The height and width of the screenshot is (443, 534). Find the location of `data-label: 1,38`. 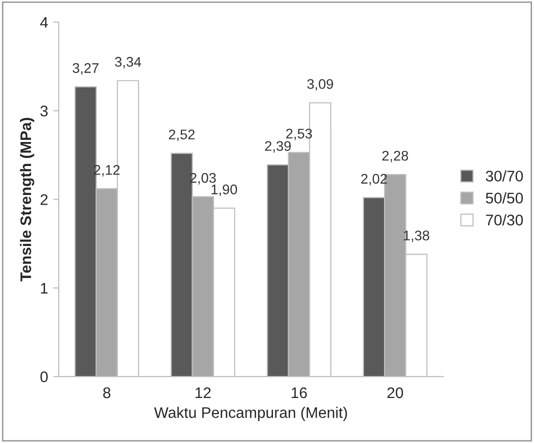

data-label: 1,38 is located at coordinates (417, 236).